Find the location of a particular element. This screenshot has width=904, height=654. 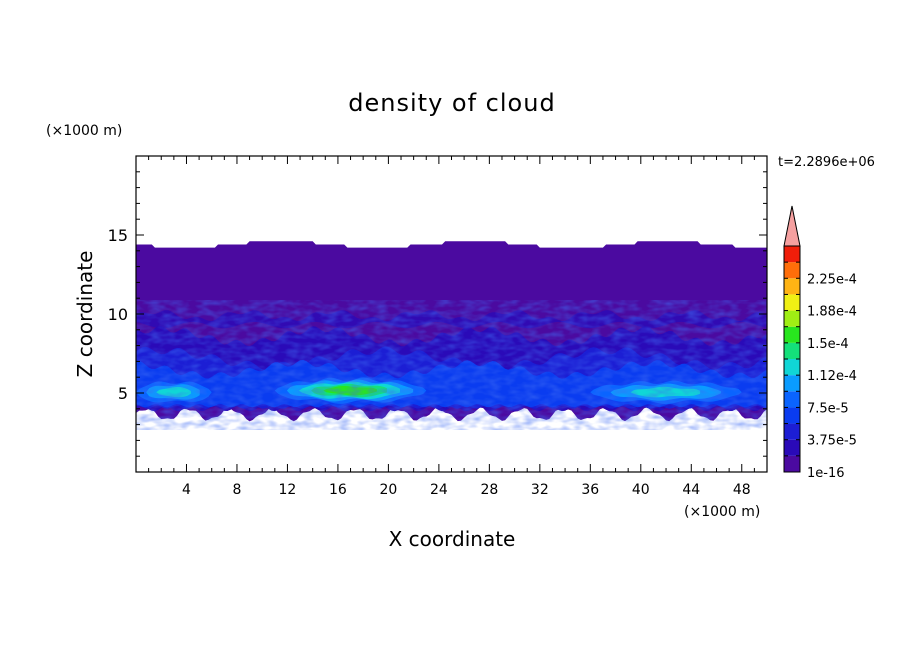

colorbar-over-arrow is located at coordinates (792, 226).